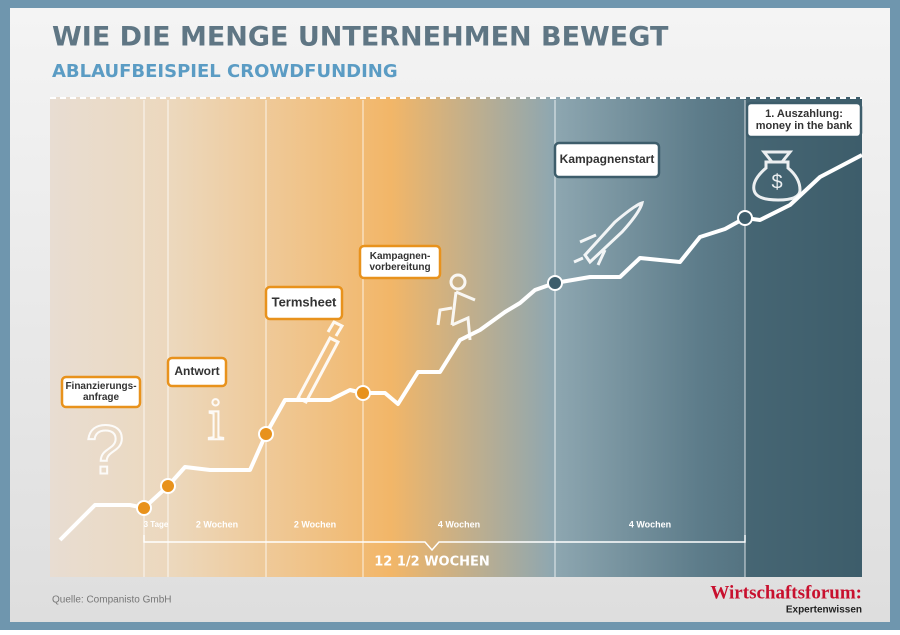  Describe the element at coordinates (804, 114) in the screenshot. I see `step-label: 1. Auszahlung:` at that location.